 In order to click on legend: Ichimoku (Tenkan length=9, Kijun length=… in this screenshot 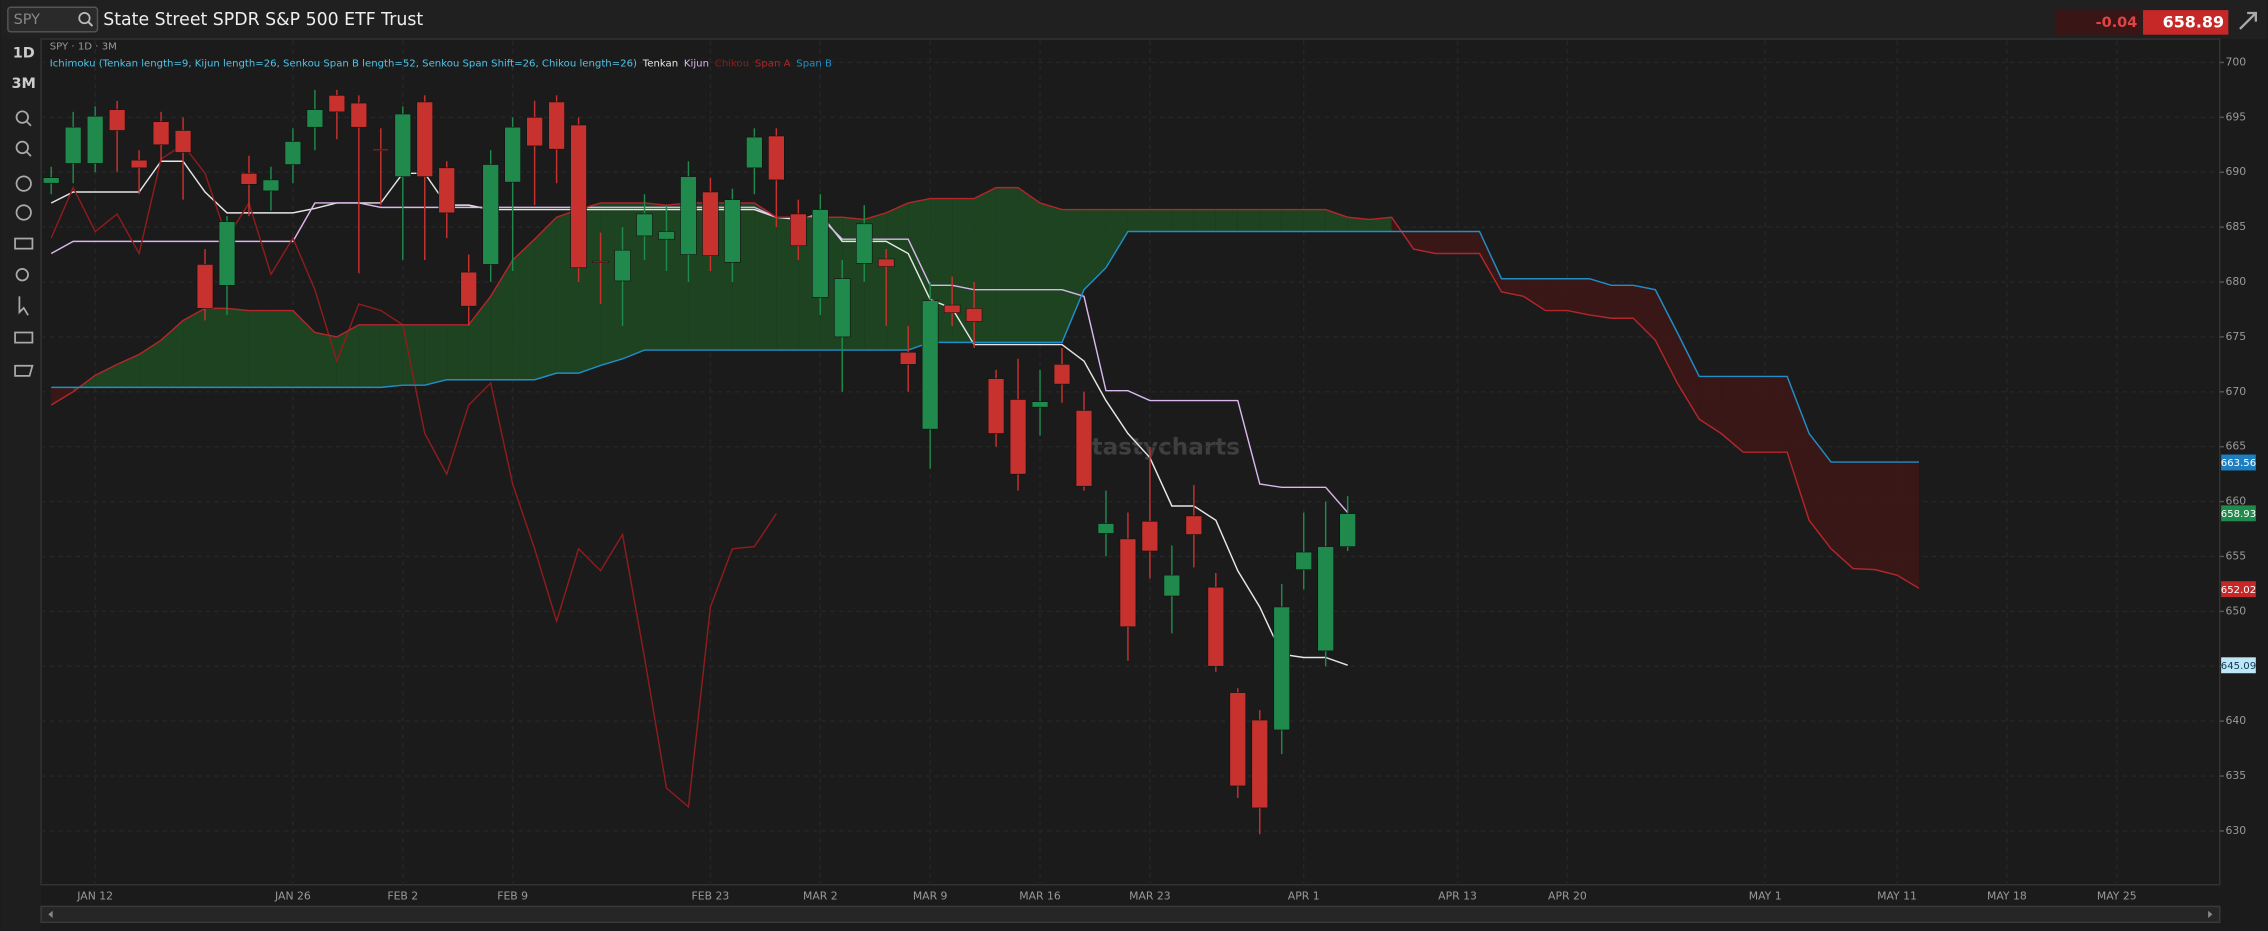, I will do `click(441, 64)`.